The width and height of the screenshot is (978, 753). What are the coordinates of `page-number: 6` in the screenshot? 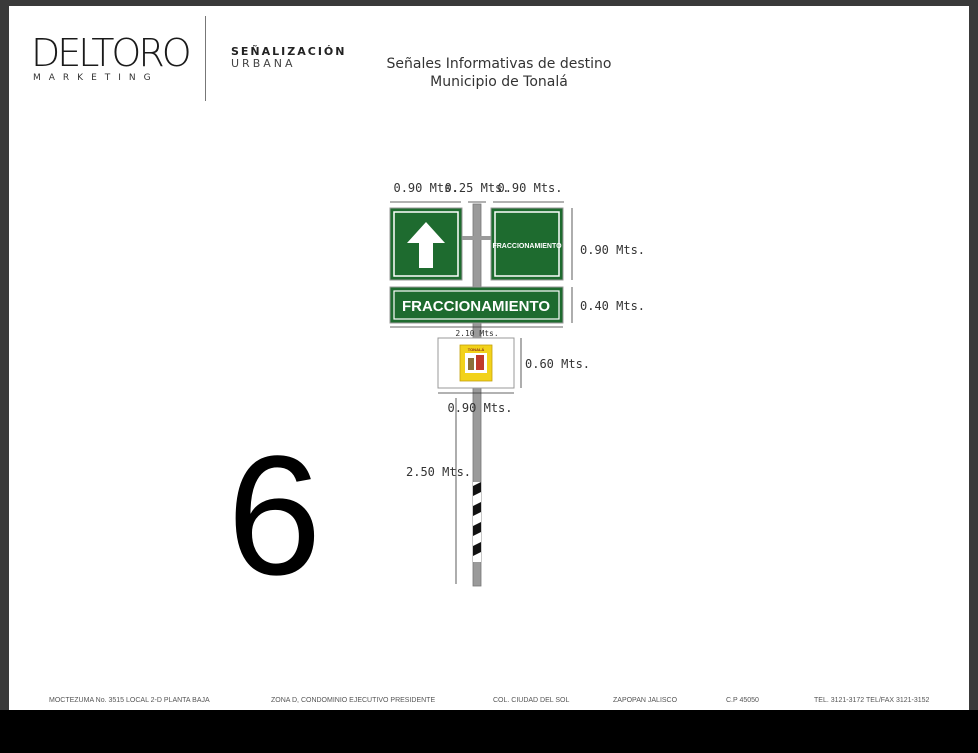 It's located at (274, 516).